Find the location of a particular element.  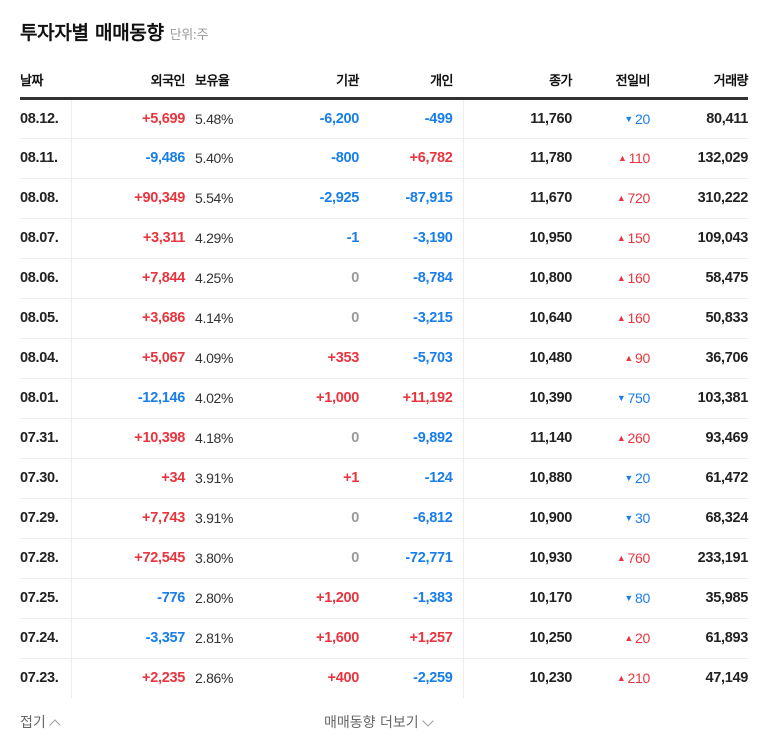

date-cell: 07.29. is located at coordinates (46, 518).